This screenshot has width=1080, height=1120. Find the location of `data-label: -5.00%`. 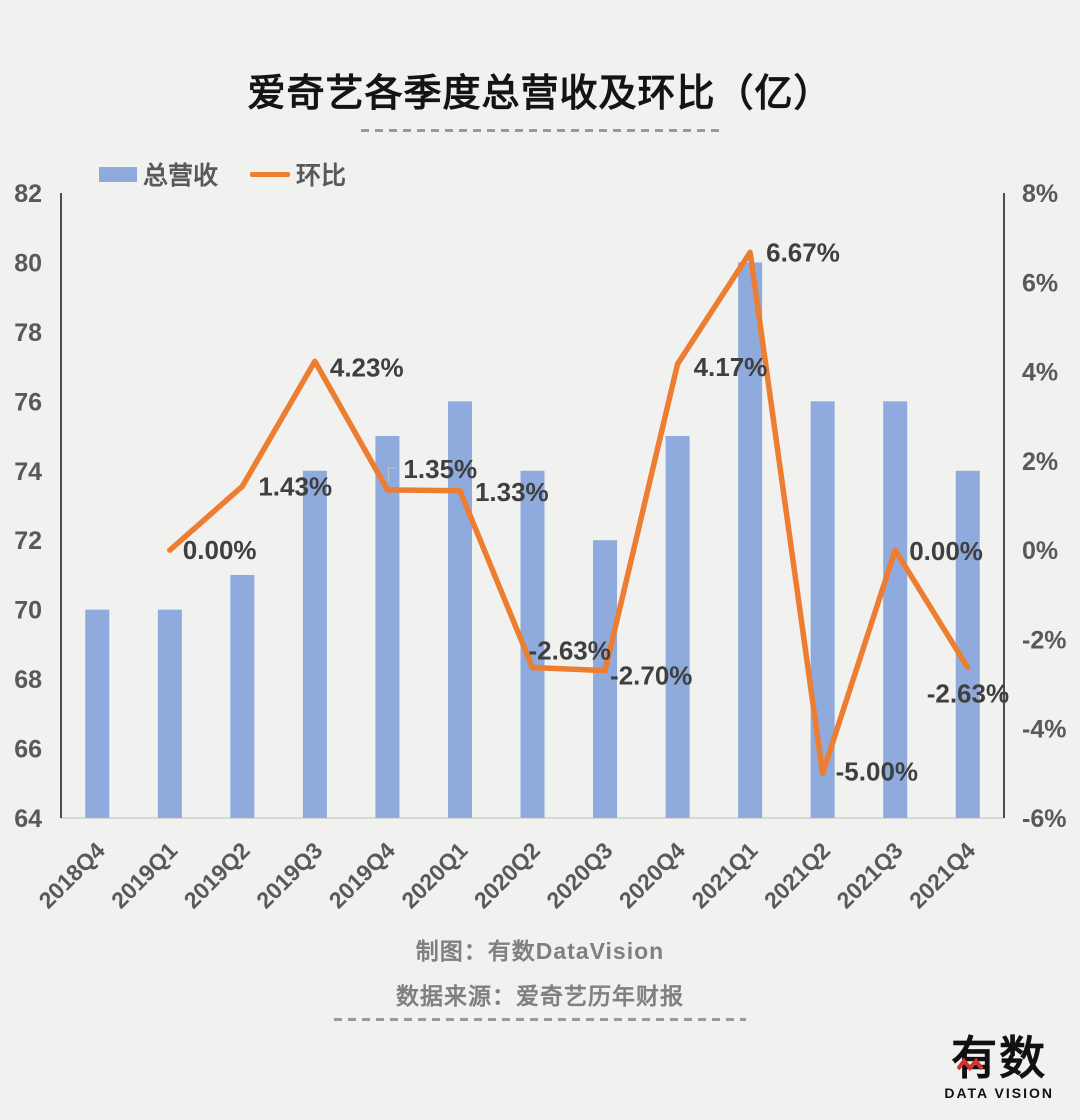

data-label: -5.00% is located at coordinates (877, 771).